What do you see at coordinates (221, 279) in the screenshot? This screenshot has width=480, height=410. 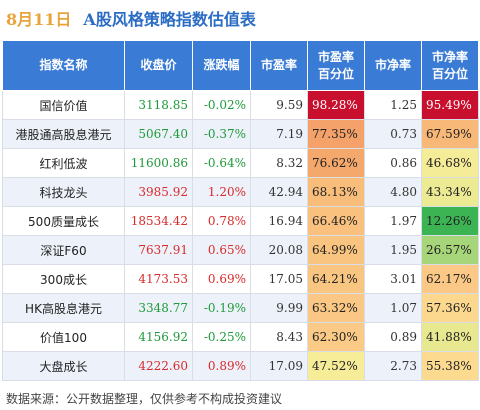 I see `change-cell: 0.69%` at bounding box center [221, 279].